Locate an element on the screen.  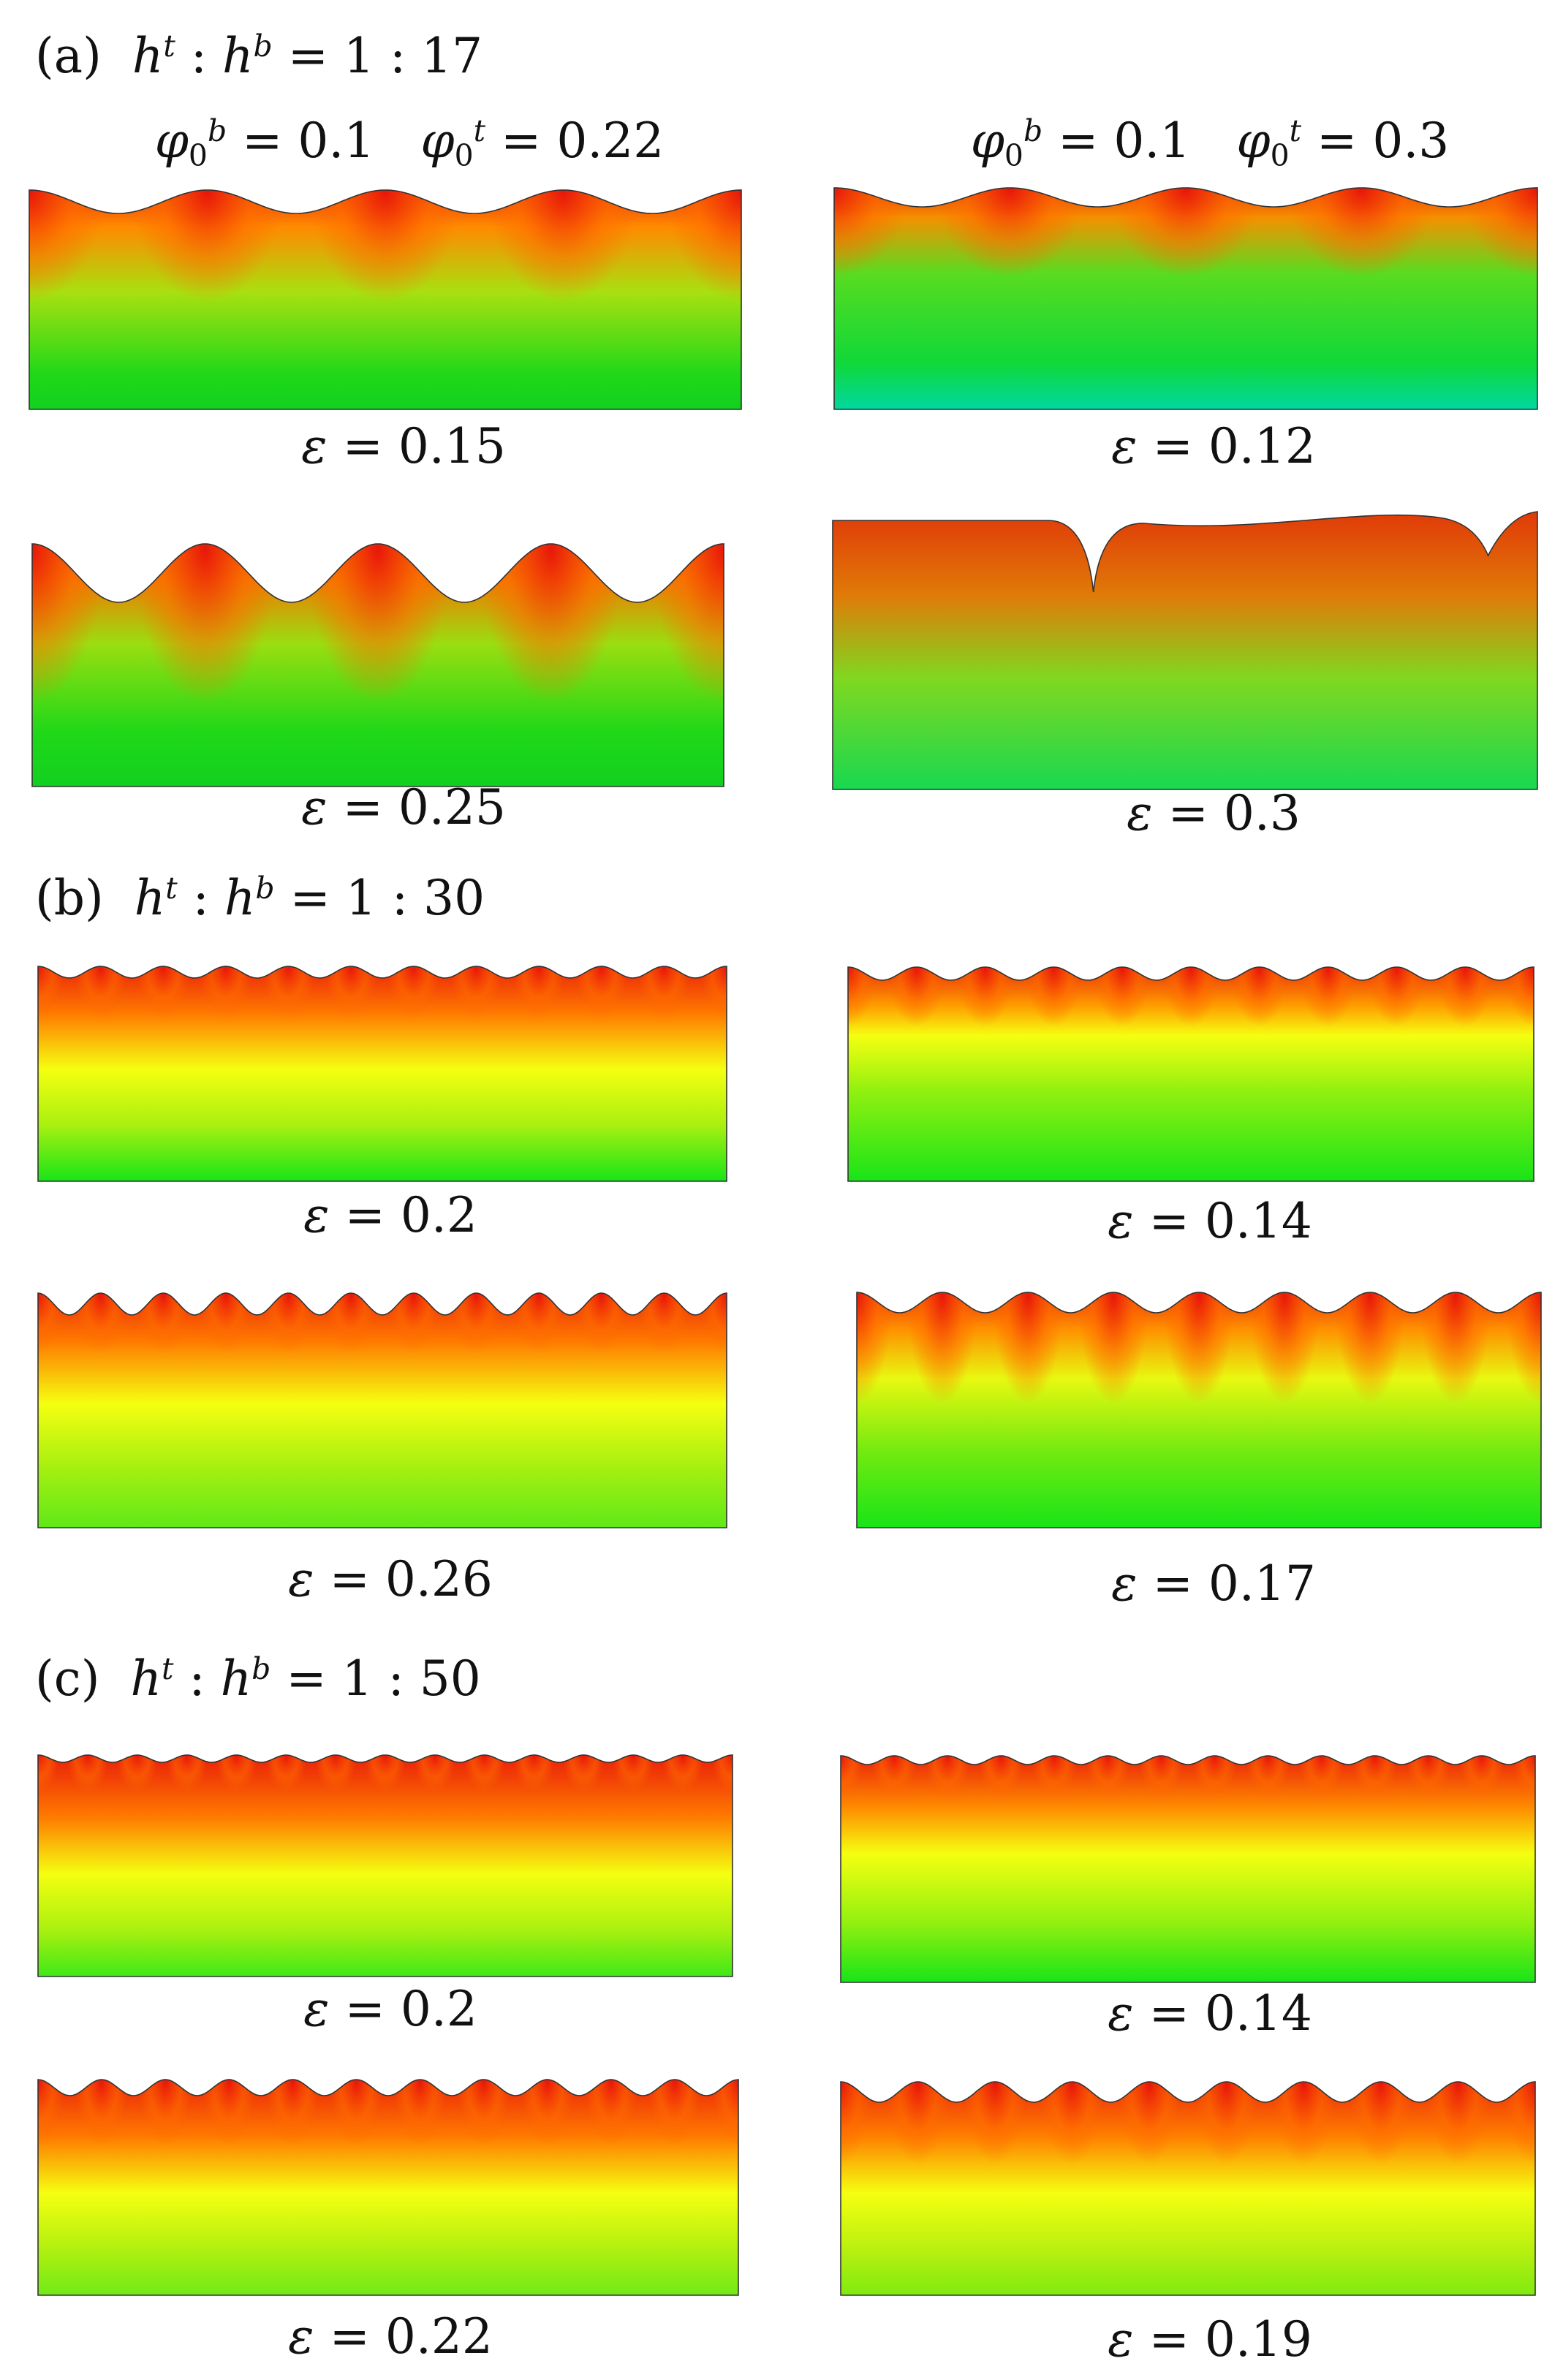
strain-caption: ε = 0.26 is located at coordinates (391, 1579).